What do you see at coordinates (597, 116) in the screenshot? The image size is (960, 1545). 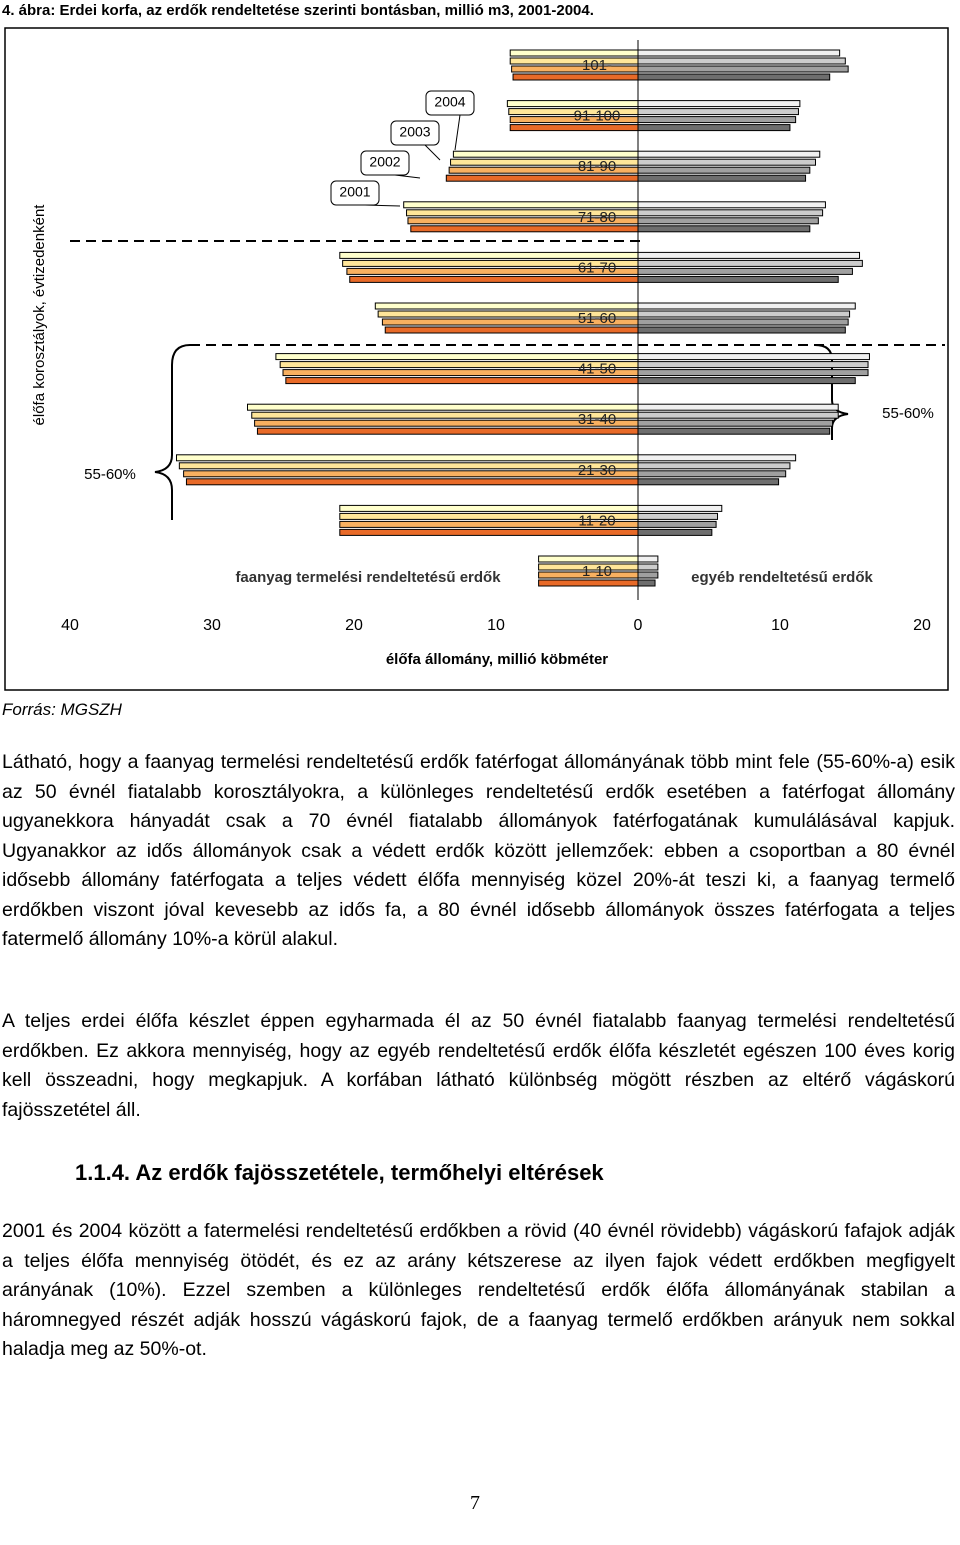 I see `category-label: 91-100` at bounding box center [597, 116].